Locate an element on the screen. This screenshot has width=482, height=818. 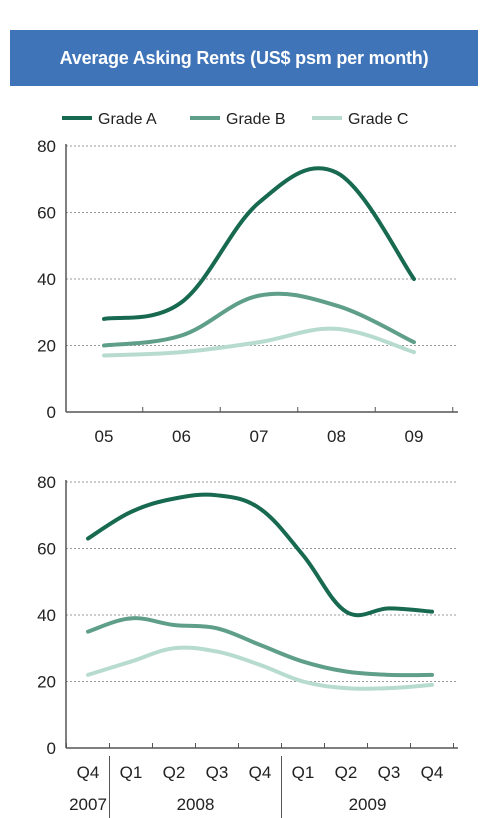
chart2-x-tick-label-1: Q4 is located at coordinates (88, 772).